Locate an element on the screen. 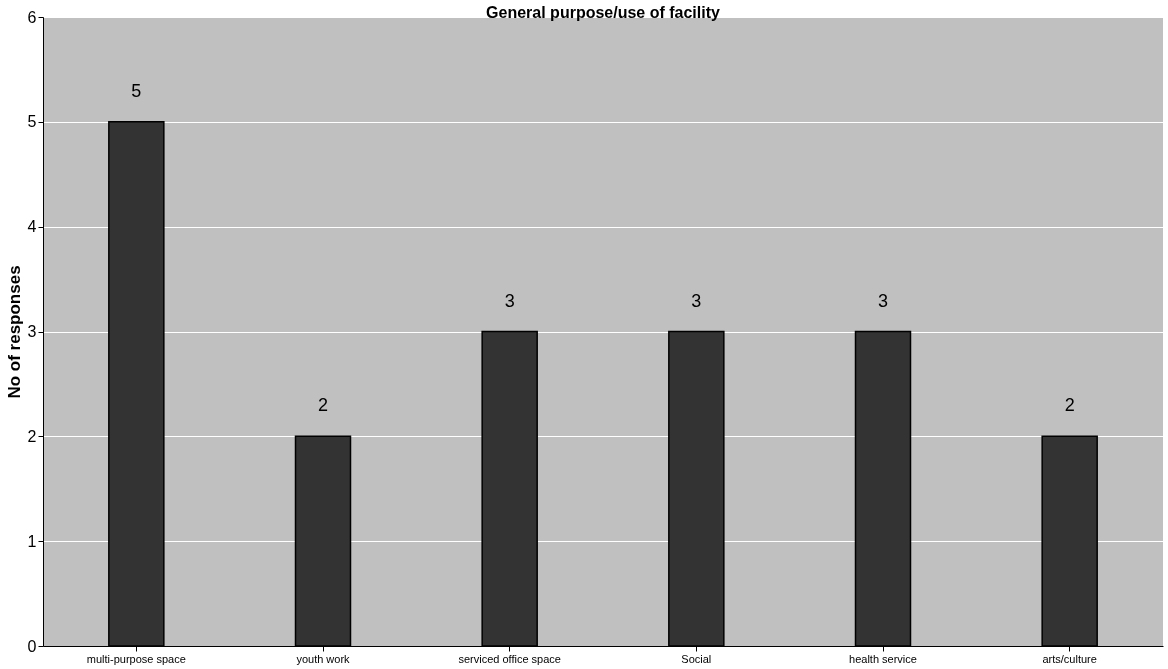  y-tick-label: 2 is located at coordinates (32, 436).